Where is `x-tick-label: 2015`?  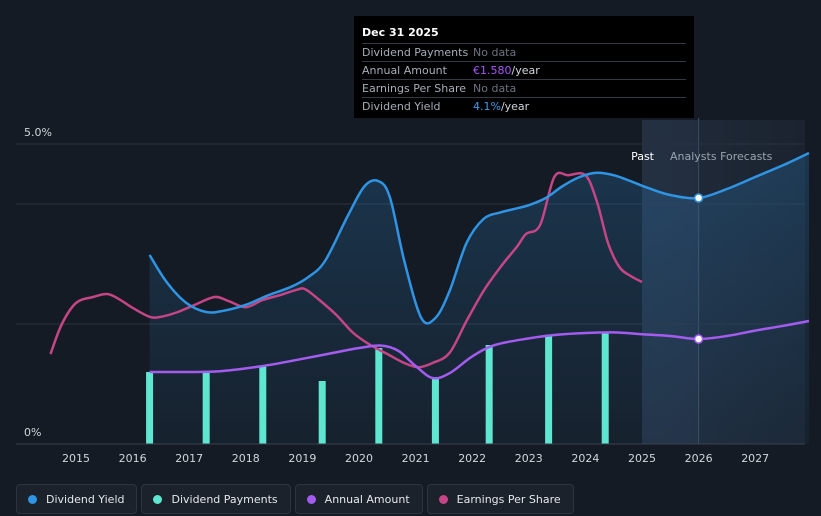
x-tick-label: 2015 is located at coordinates (76, 458).